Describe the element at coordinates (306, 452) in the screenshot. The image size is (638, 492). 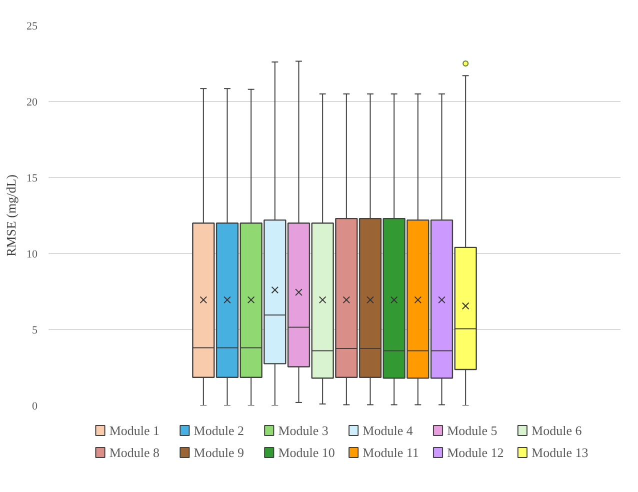
I see `legend-label: Module 10` at that location.